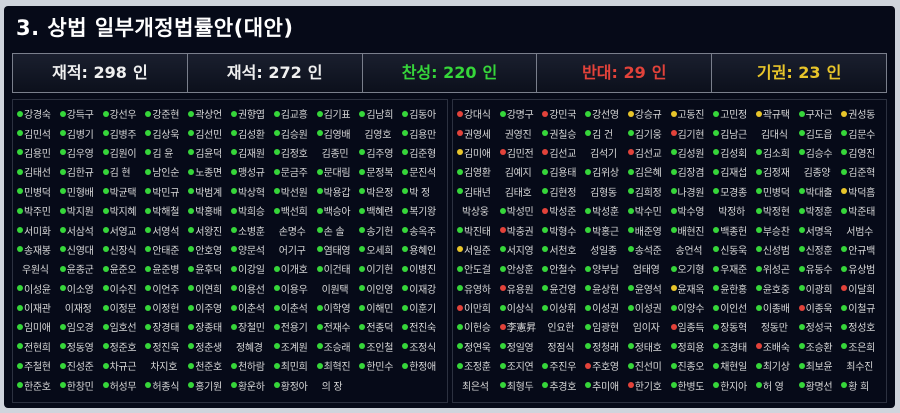 Image resolution: width=900 pixels, height=413 pixels. I want to click on member-name: 복기왕, so click(422, 213).